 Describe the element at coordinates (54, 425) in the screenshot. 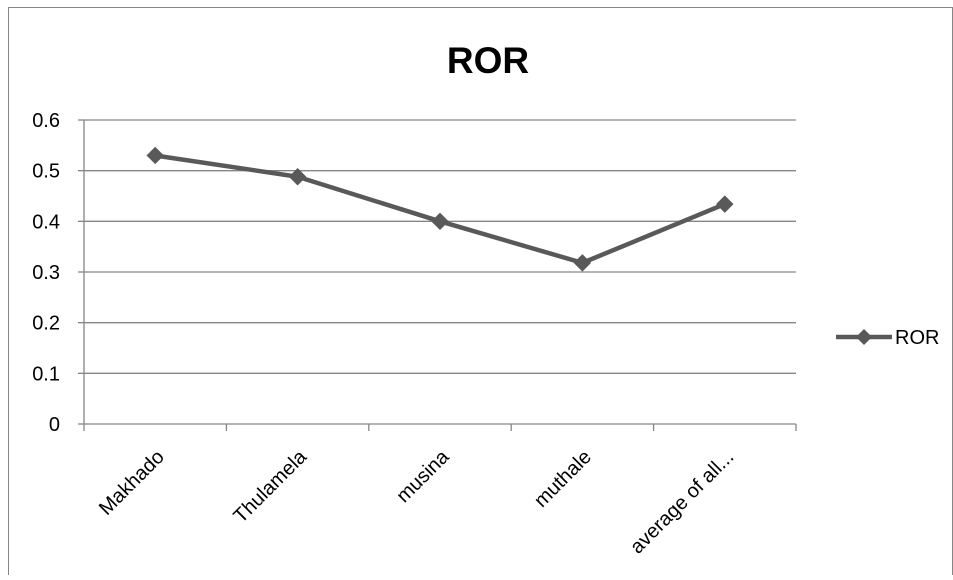

I see `y-tick-label: 0` at that location.